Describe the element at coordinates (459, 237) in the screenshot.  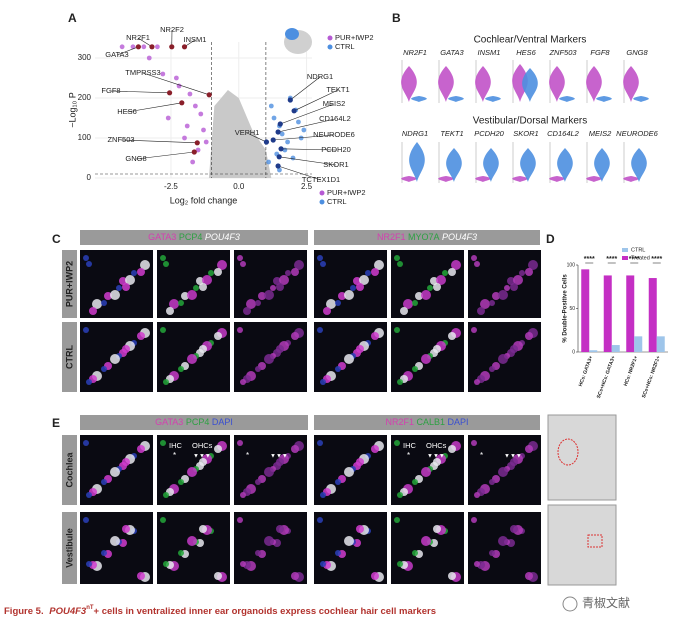
I see `header-part: POU4F3` at that location.